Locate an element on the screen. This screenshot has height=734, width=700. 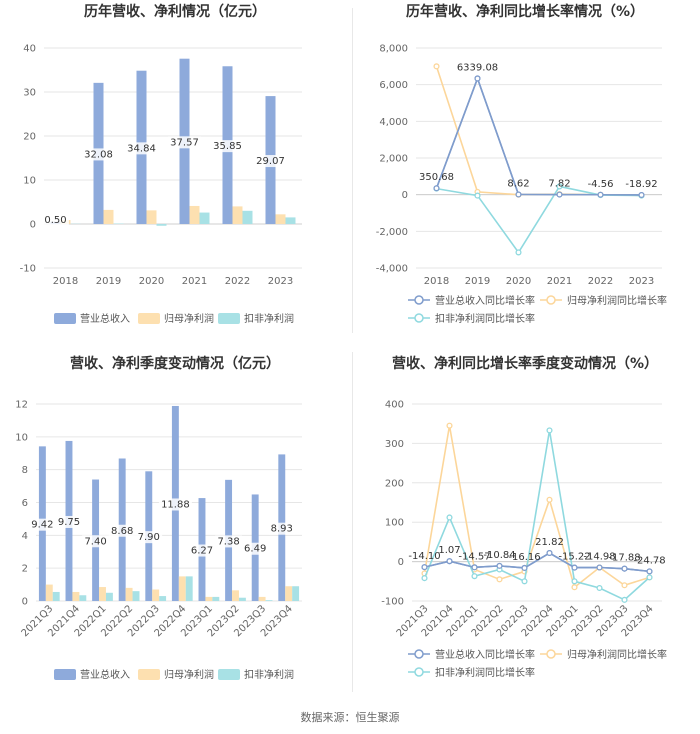
data-label: -24.78 is located at coordinates (649, 560).